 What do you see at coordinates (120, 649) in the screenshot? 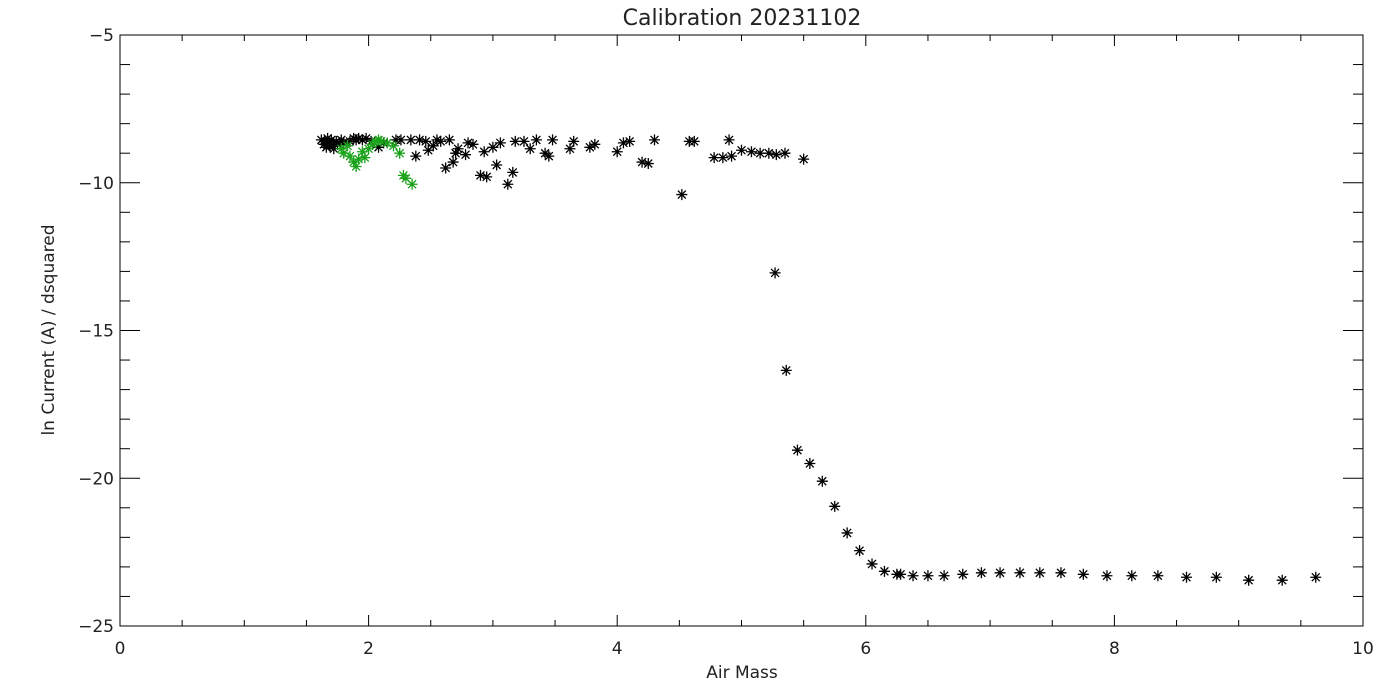
I see `x-tick-label: 0` at bounding box center [120, 649].